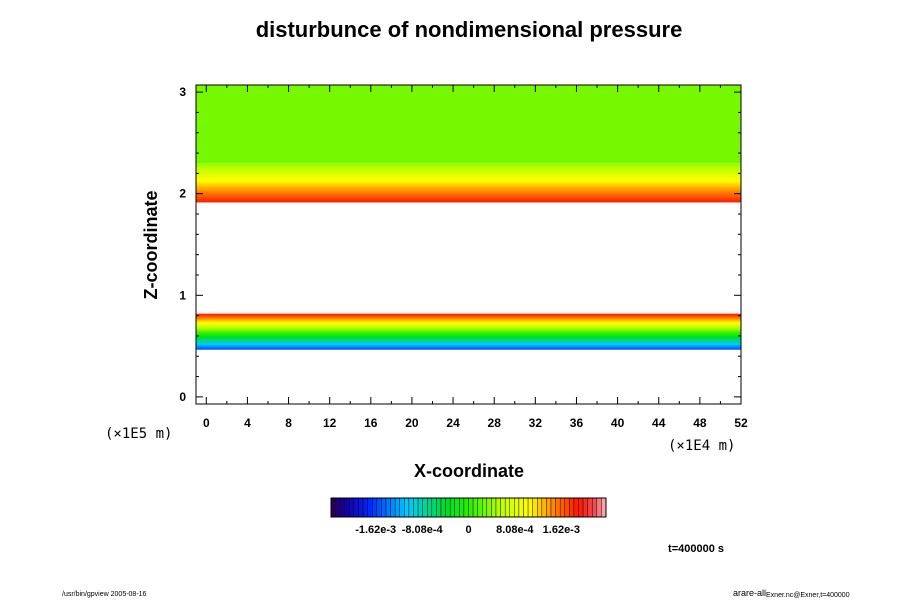 This screenshot has width=900, height=600. What do you see at coordinates (453, 423) in the screenshot?
I see `x-tick-label: 24` at bounding box center [453, 423].